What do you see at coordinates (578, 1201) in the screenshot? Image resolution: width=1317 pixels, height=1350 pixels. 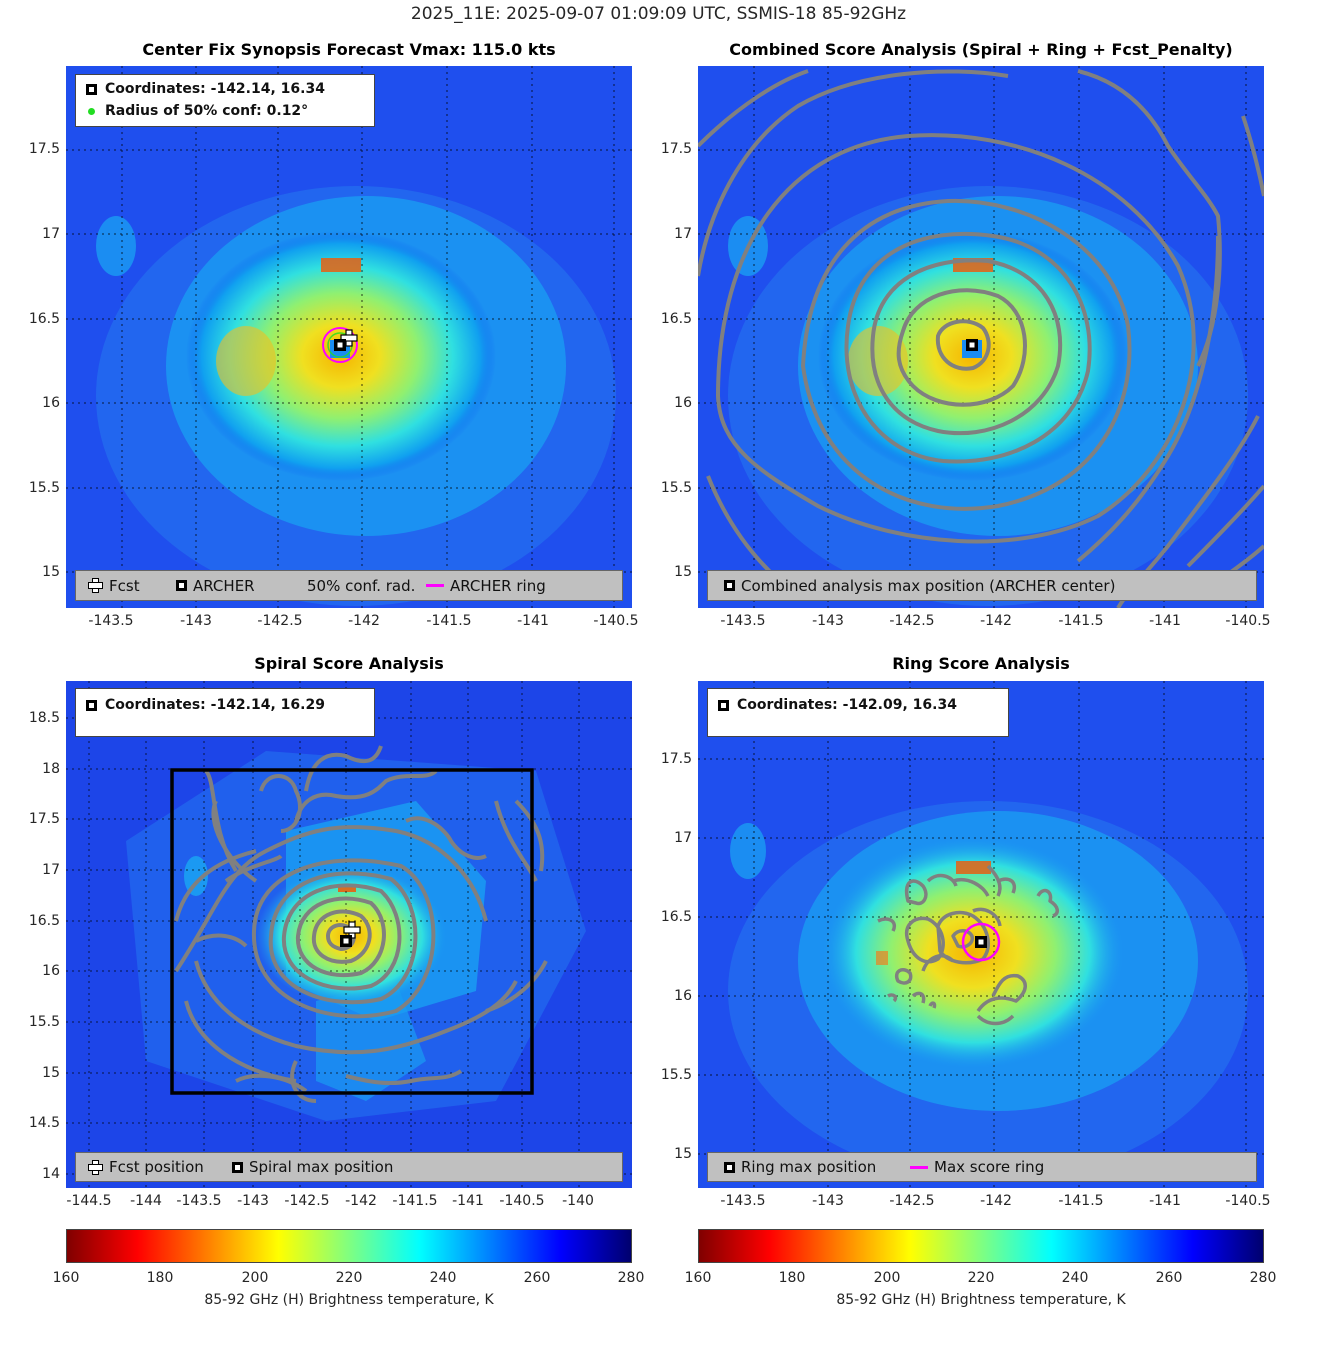 I see `xtick: -140` at bounding box center [578, 1201].